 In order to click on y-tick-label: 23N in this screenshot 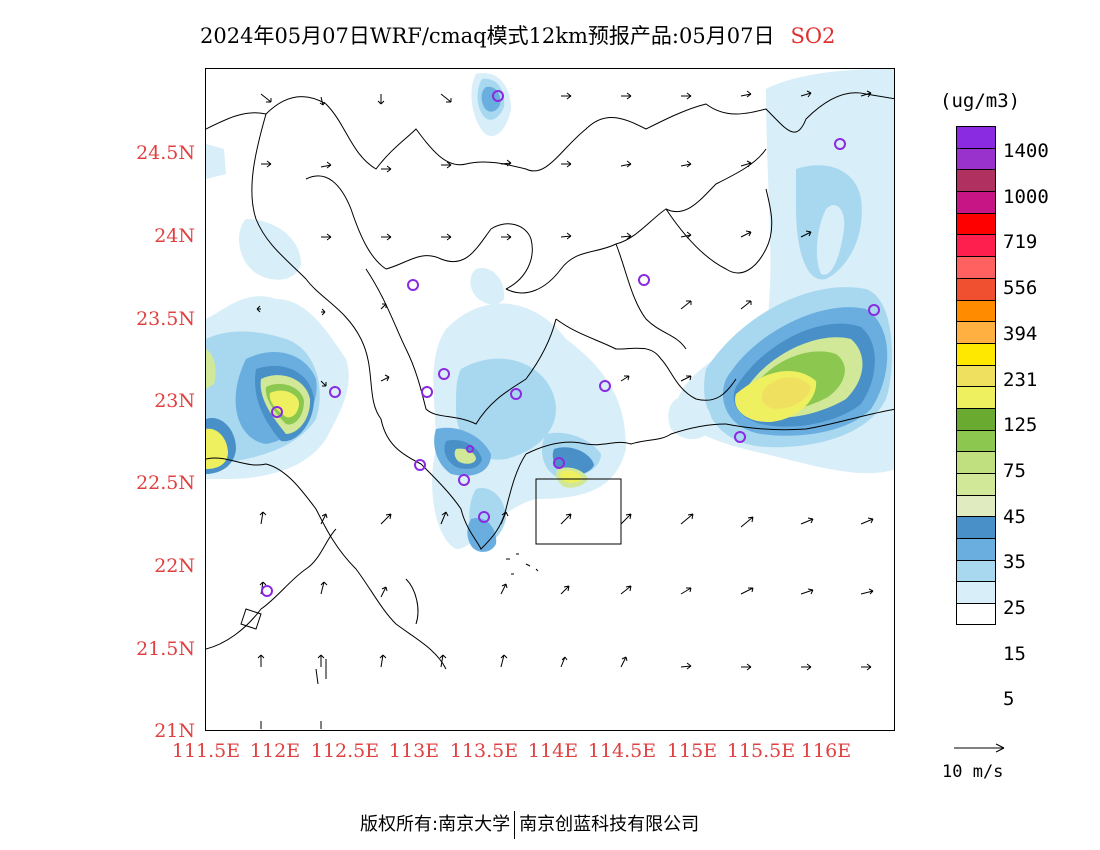, I will do `click(174, 401)`.